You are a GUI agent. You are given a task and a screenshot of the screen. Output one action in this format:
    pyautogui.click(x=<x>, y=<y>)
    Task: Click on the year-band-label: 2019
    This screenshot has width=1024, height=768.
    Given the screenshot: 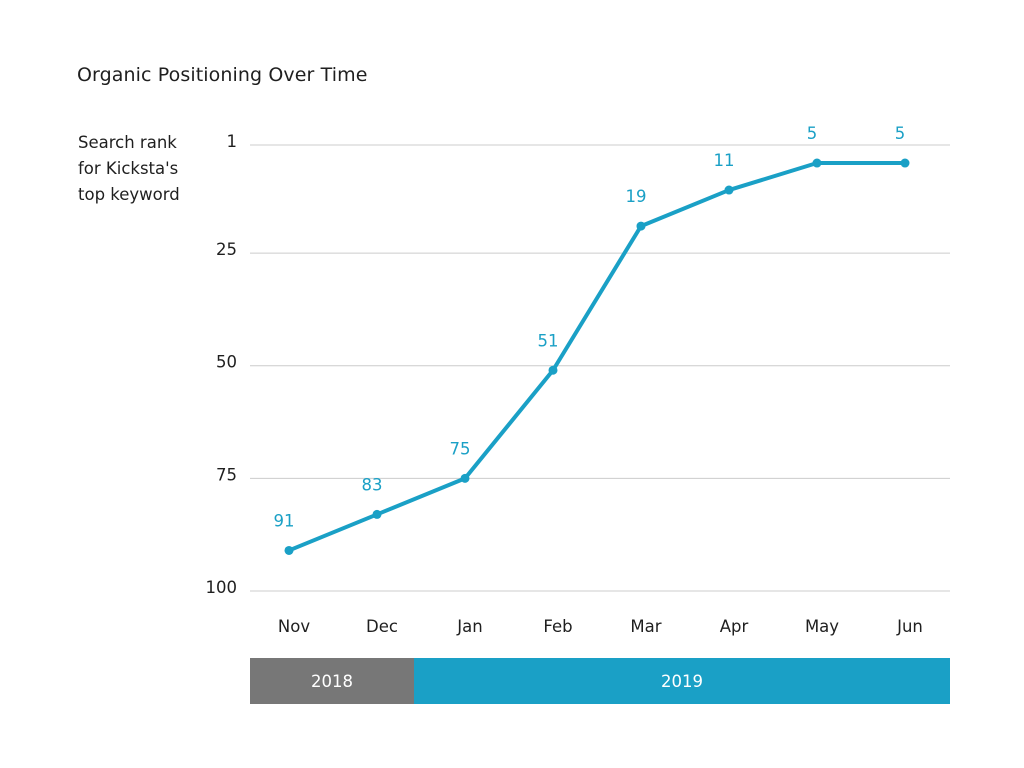 What is the action you would take?
    pyautogui.click(x=682, y=681)
    